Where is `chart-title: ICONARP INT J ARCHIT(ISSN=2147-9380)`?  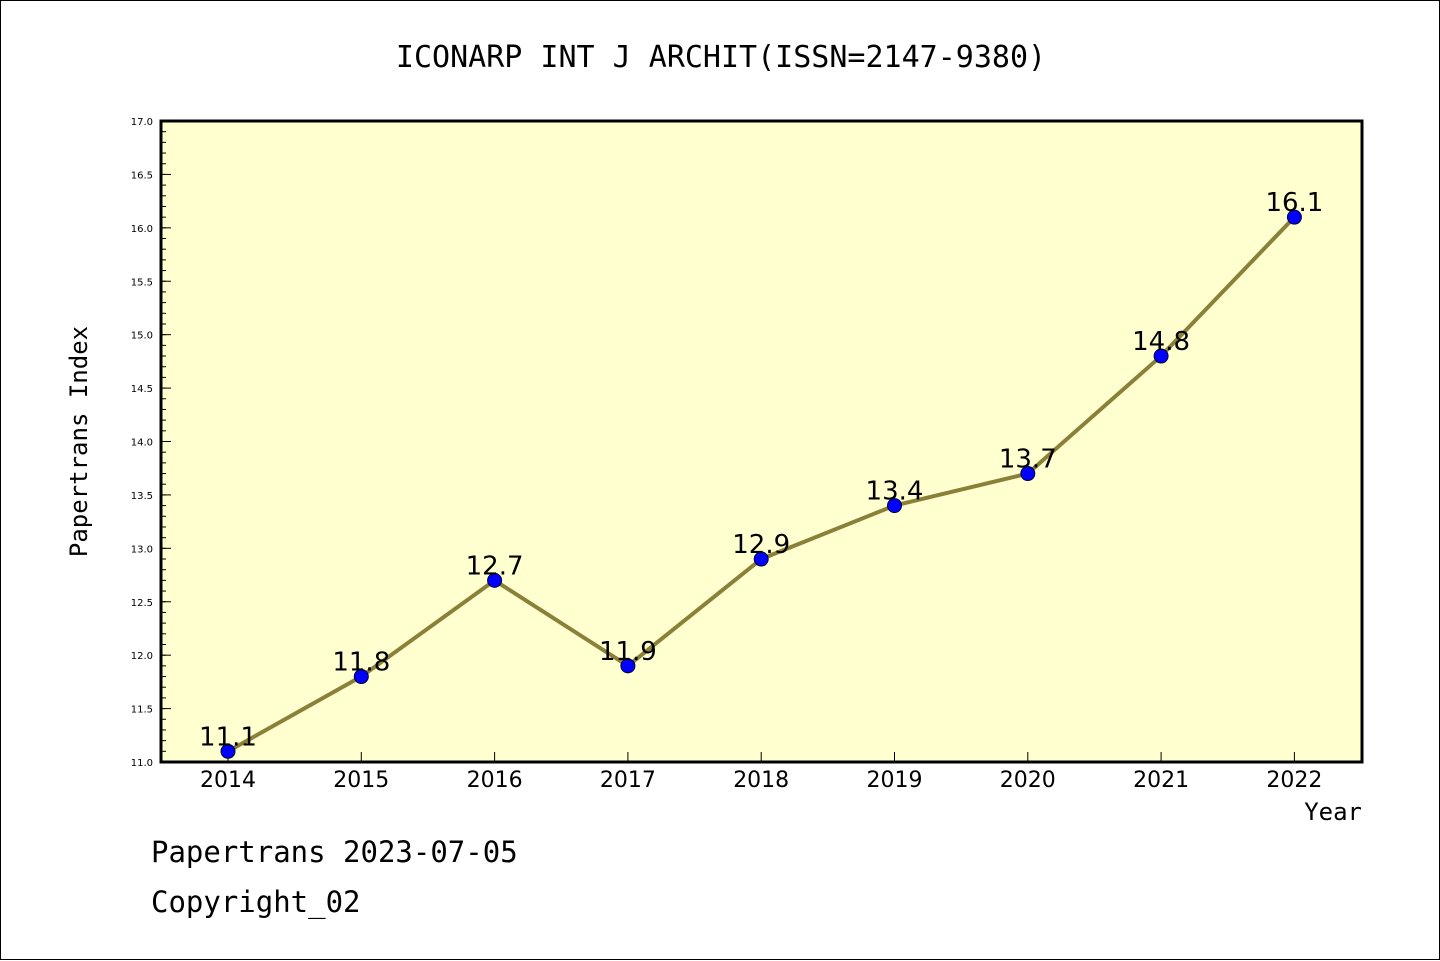 chart-title: ICONARP INT J ARCHIT(ISSN=2147-9380) is located at coordinates (721, 57).